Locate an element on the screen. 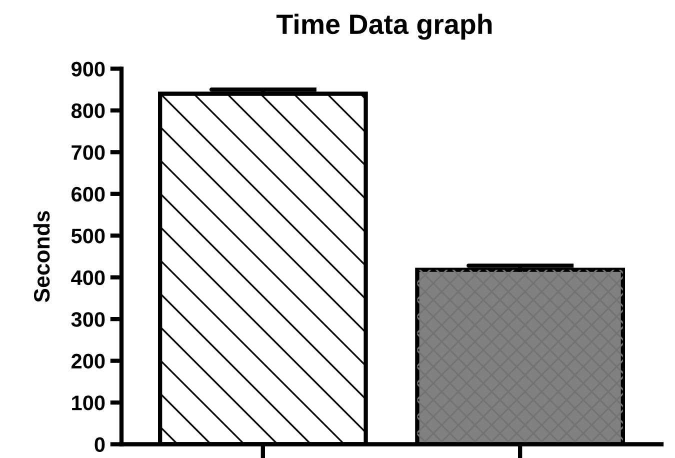 This screenshot has height=458, width=675. y-tick-label: 200 is located at coordinates (88, 361).